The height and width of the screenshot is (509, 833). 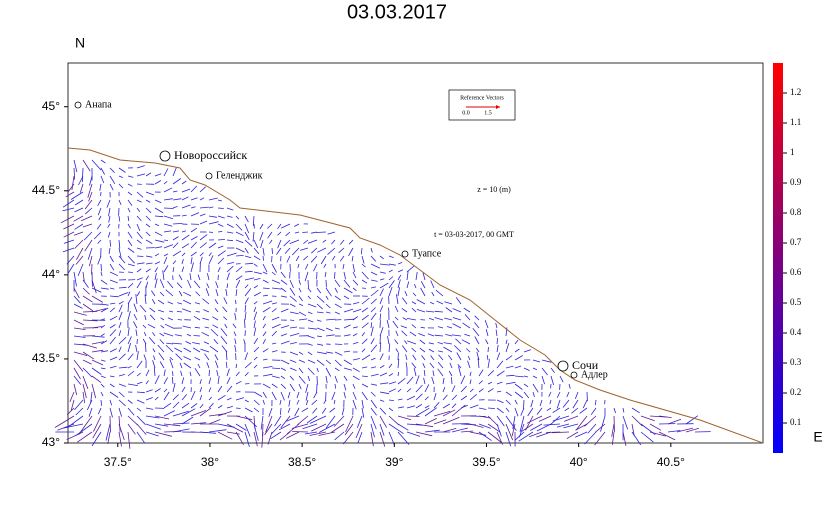 What do you see at coordinates (796, 182) in the screenshot?
I see `colorbar-tick-label: 0.9` at bounding box center [796, 182].